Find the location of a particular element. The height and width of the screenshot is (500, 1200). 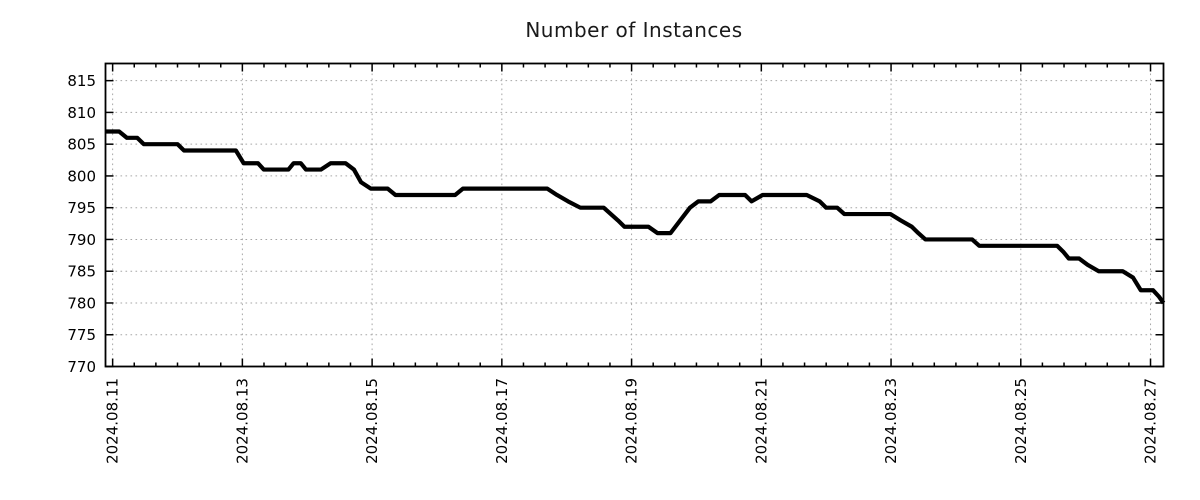

x-tick-label: 2024.08.21 is located at coordinates (761, 421).